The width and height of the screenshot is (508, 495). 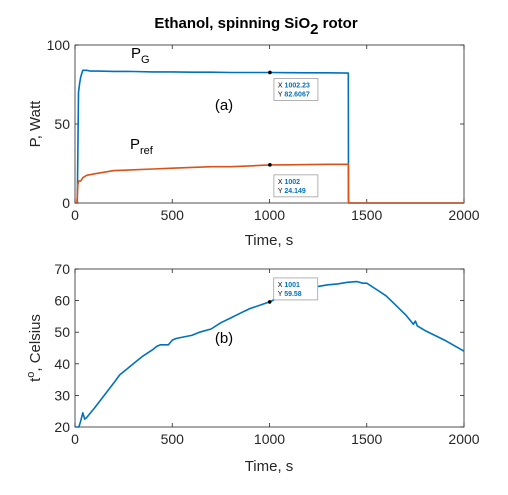 What do you see at coordinates (293, 134) in the screenshot?
I see `data-tips-power: X 1002.23 Y 82.6067 X 1002 Y 24.149` at bounding box center [293, 134].